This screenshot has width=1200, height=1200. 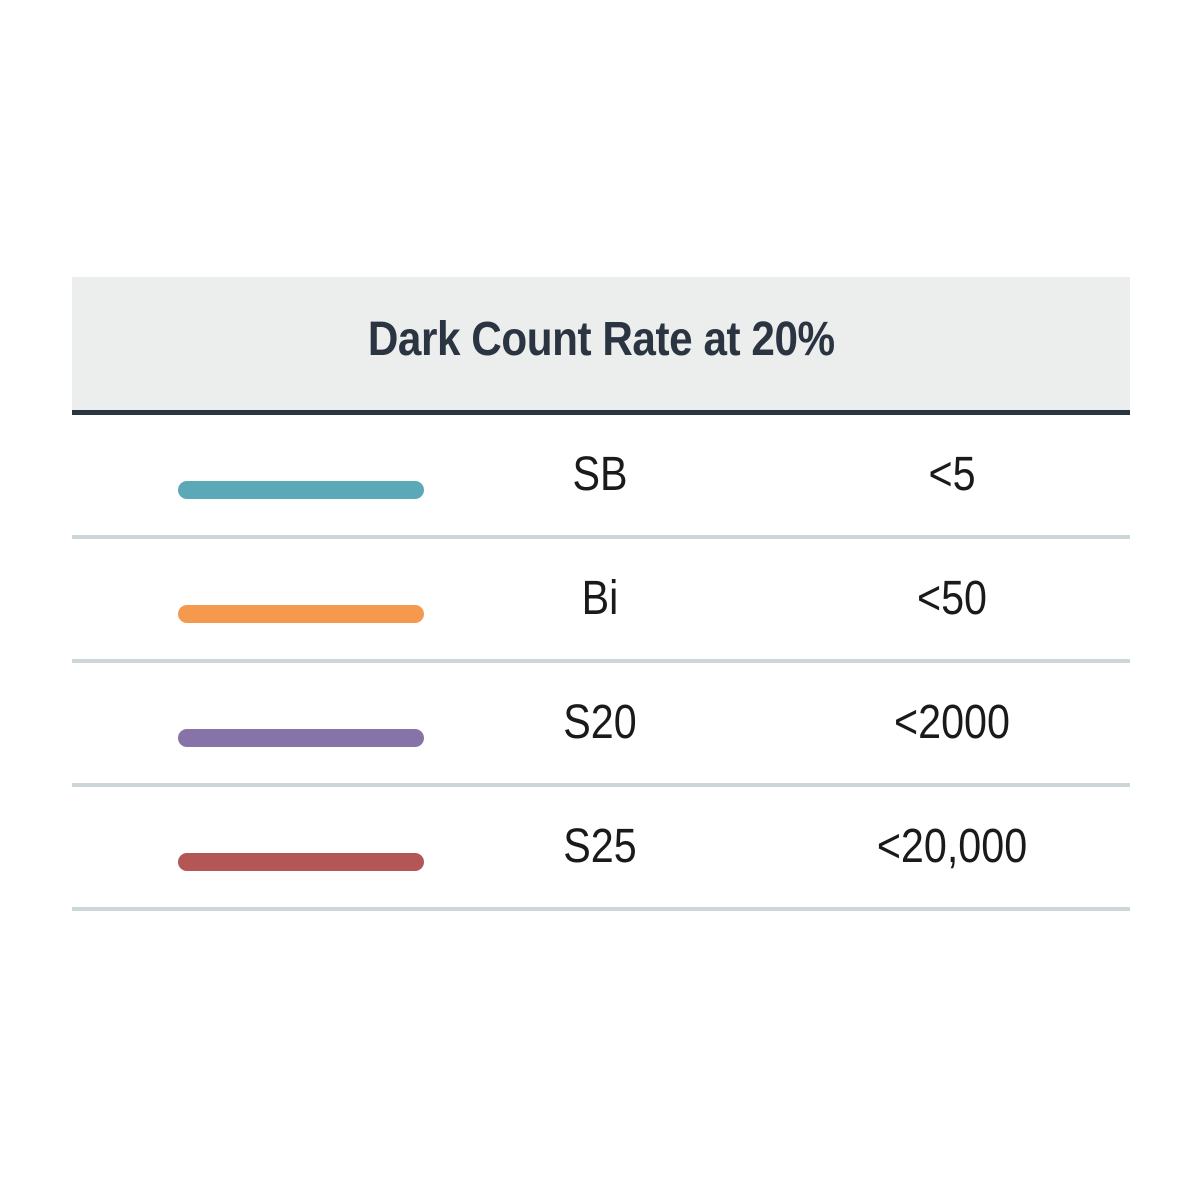 I want to click on name-cell: S25, so click(x=600, y=847).